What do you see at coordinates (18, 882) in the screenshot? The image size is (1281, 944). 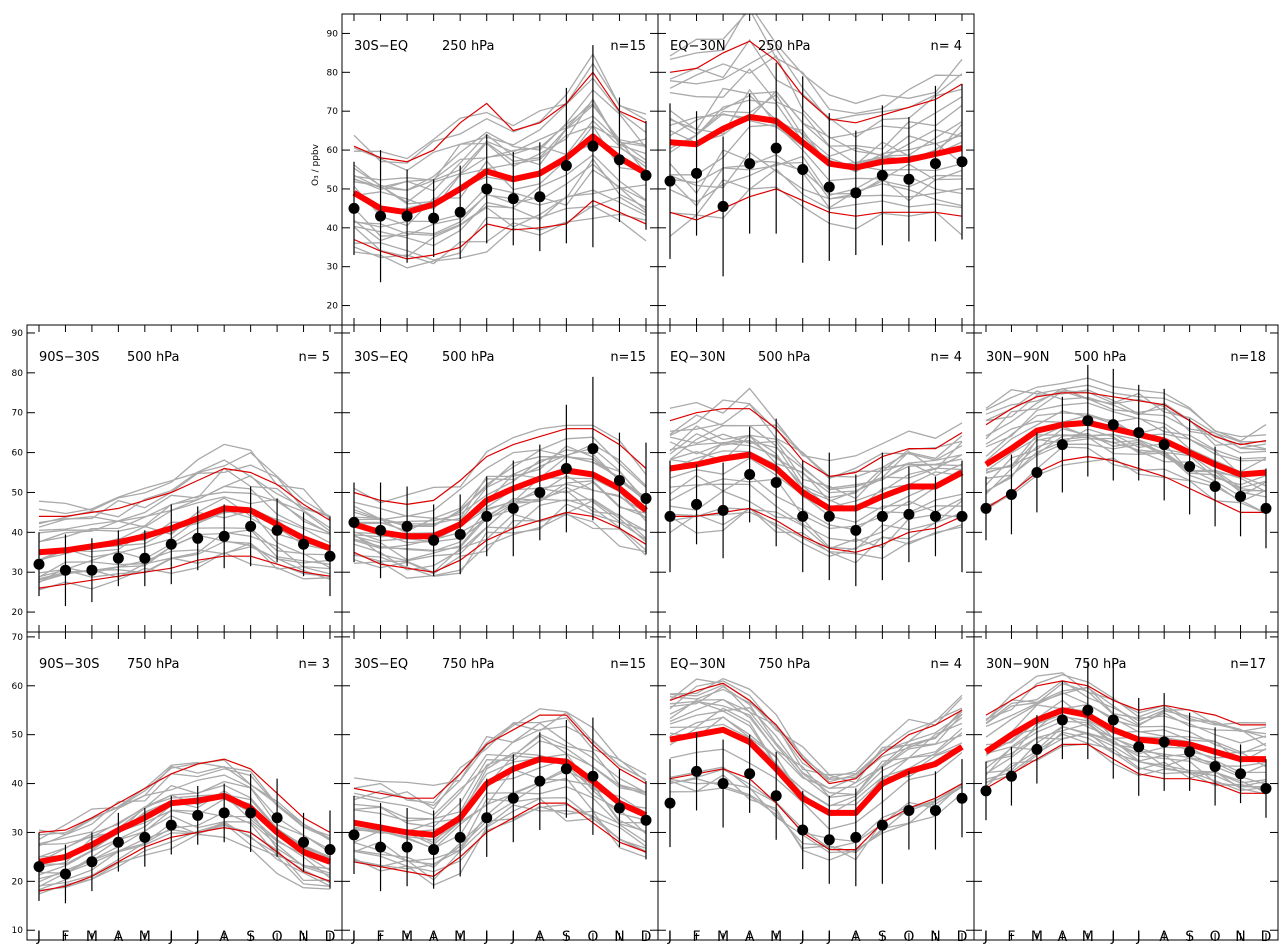 I see `y-tick-label: 20` at bounding box center [18, 882].